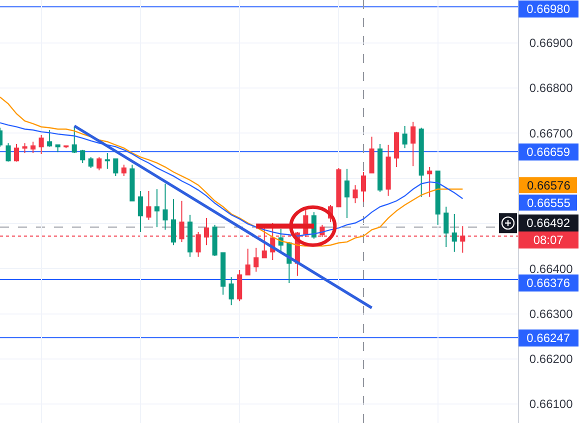 This screenshot has width=587, height=423. I want to click on y-tick-label: 0.66800, so click(551, 88).